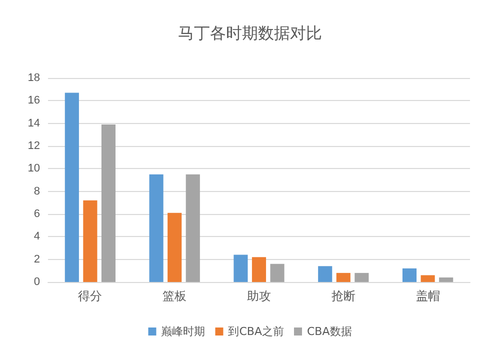 This screenshot has height=362, width=500. What do you see at coordinates (183, 331) in the screenshot?
I see `legend-label: 巅峰时期` at bounding box center [183, 331].